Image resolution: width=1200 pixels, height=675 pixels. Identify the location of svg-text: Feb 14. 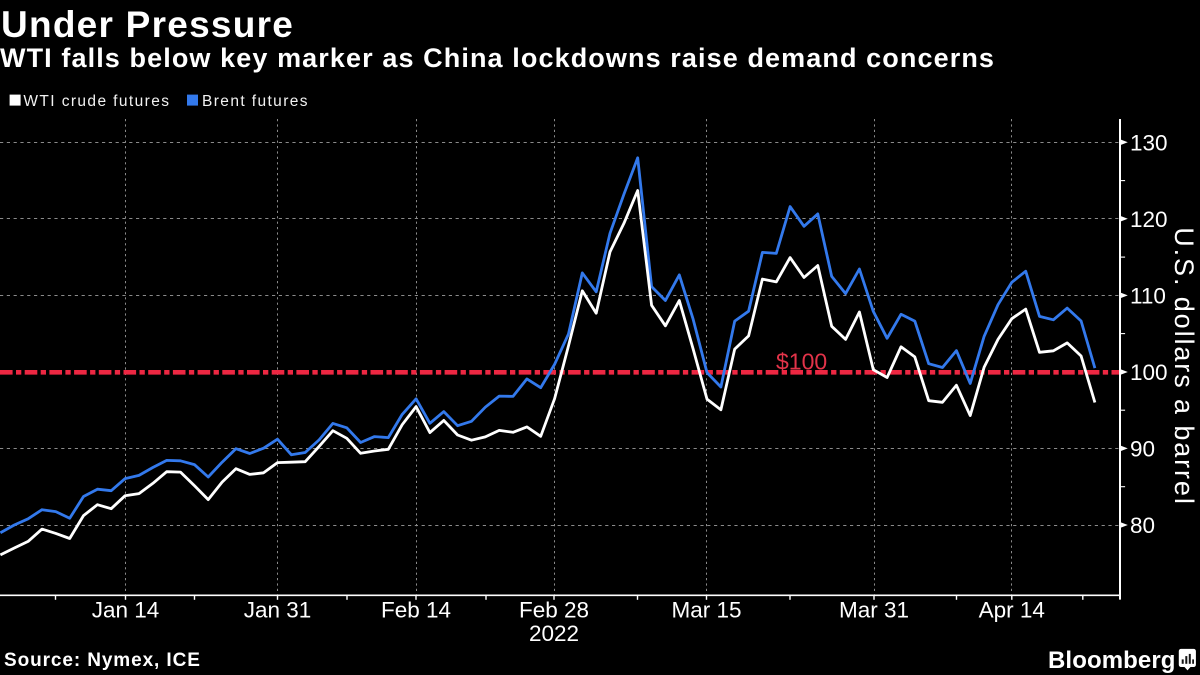
(416, 610).